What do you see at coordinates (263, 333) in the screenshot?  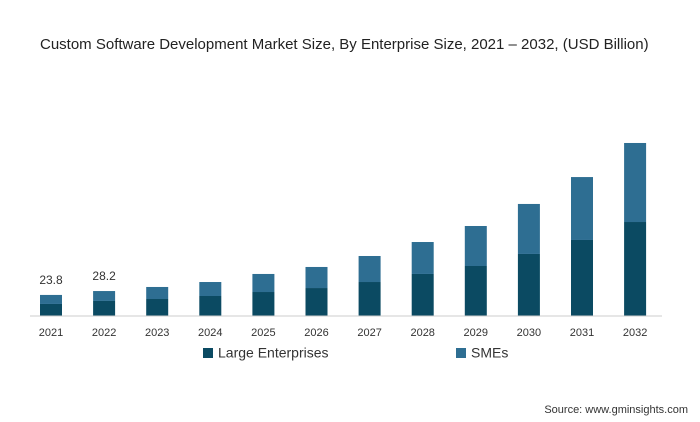 I see `x-tick-label: 2025` at bounding box center [263, 333].